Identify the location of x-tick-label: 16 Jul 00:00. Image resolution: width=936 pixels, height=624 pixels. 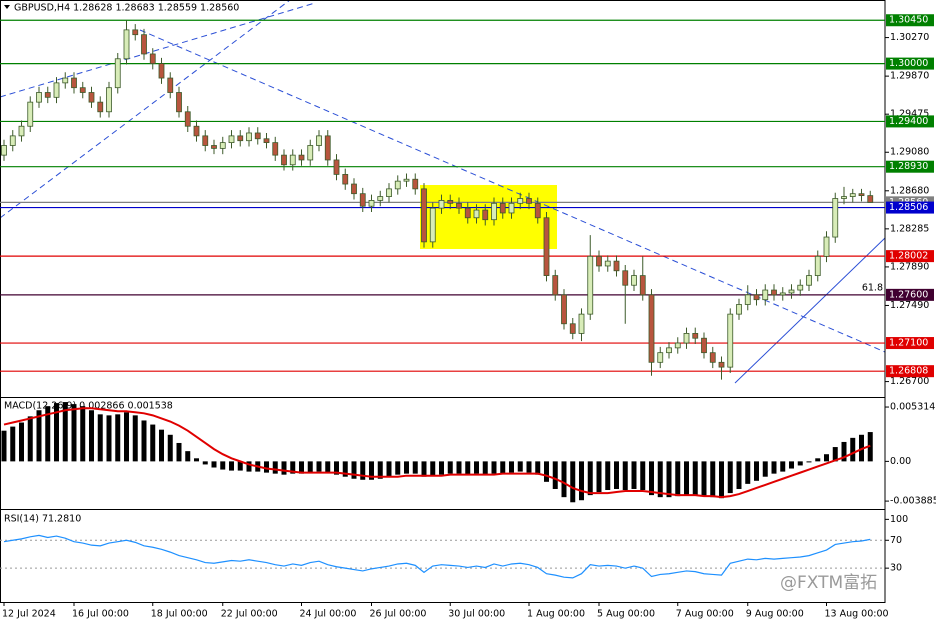
(100, 614).